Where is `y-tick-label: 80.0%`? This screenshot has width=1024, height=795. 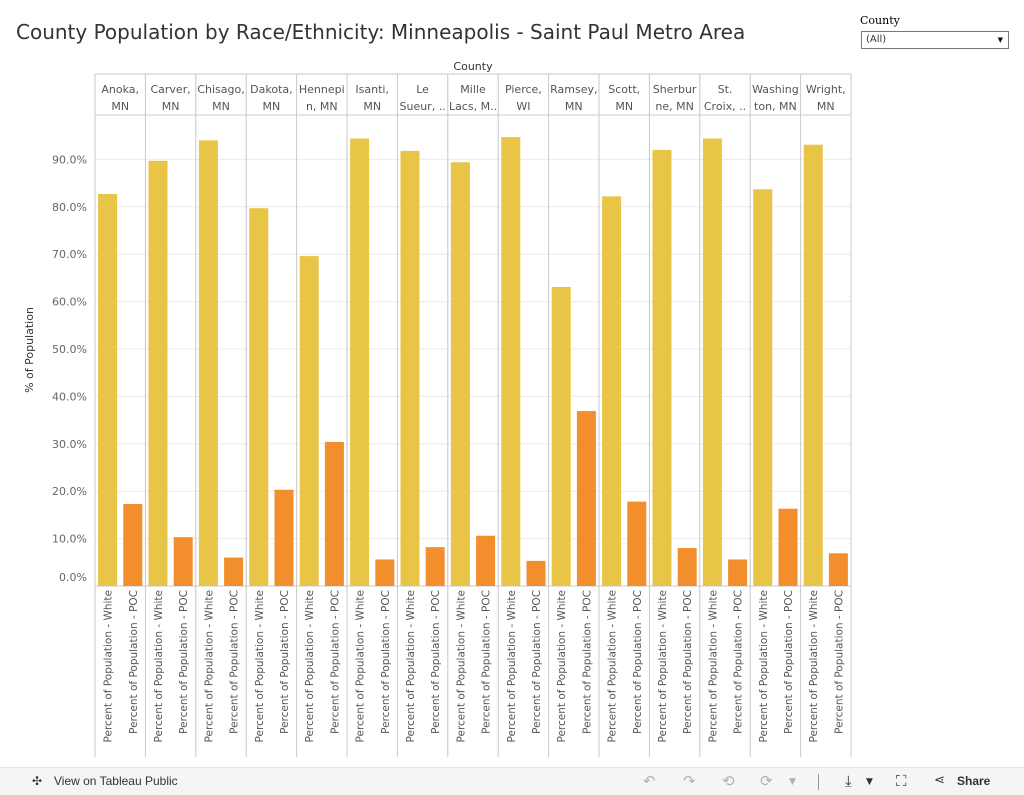
y-tick-label: 80.0% is located at coordinates (69, 207).